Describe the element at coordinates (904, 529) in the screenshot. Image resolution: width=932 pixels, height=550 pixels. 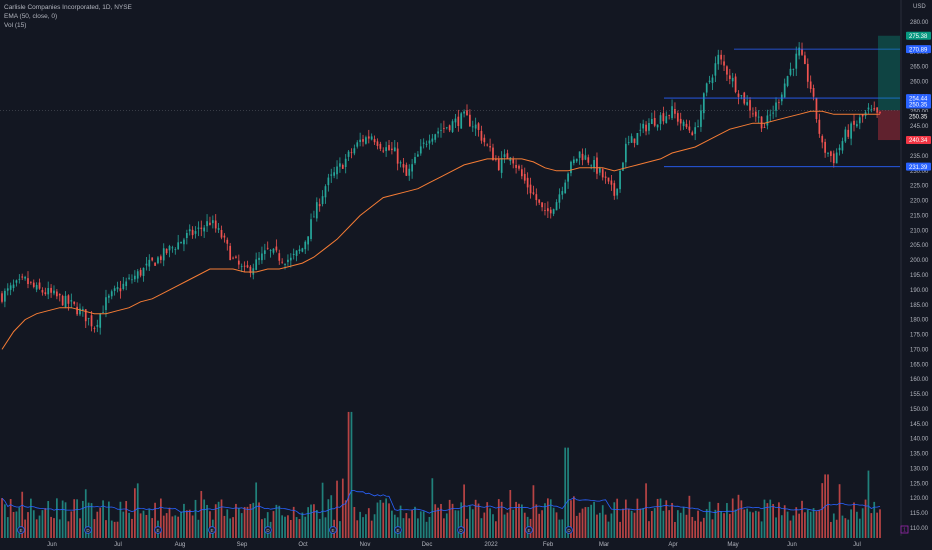
I see `timezone-marker-icon` at that location.